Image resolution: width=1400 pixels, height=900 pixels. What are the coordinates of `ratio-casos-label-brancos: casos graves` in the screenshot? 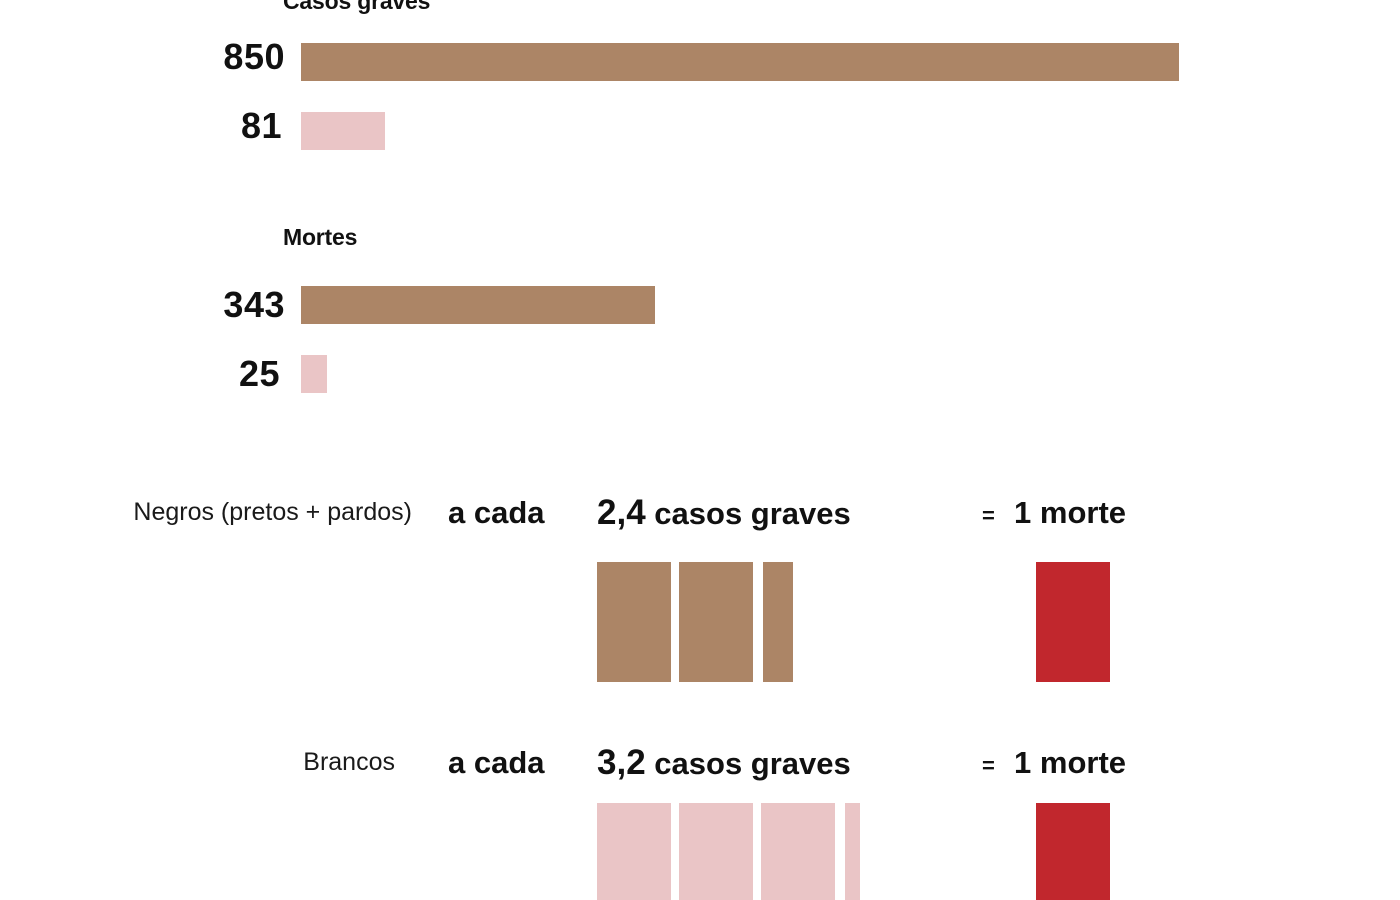 It's located at (752, 763).